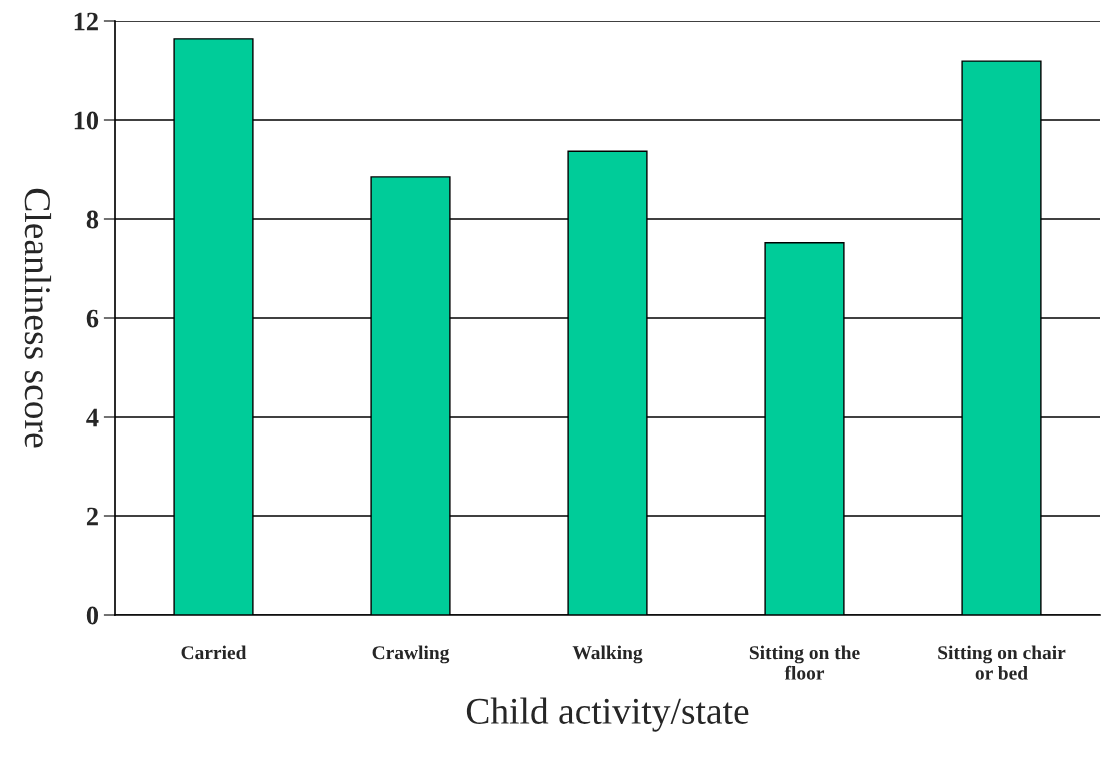 This screenshot has height=758, width=1105. What do you see at coordinates (92, 318) in the screenshot?
I see `y-tick-label: 6` at bounding box center [92, 318].